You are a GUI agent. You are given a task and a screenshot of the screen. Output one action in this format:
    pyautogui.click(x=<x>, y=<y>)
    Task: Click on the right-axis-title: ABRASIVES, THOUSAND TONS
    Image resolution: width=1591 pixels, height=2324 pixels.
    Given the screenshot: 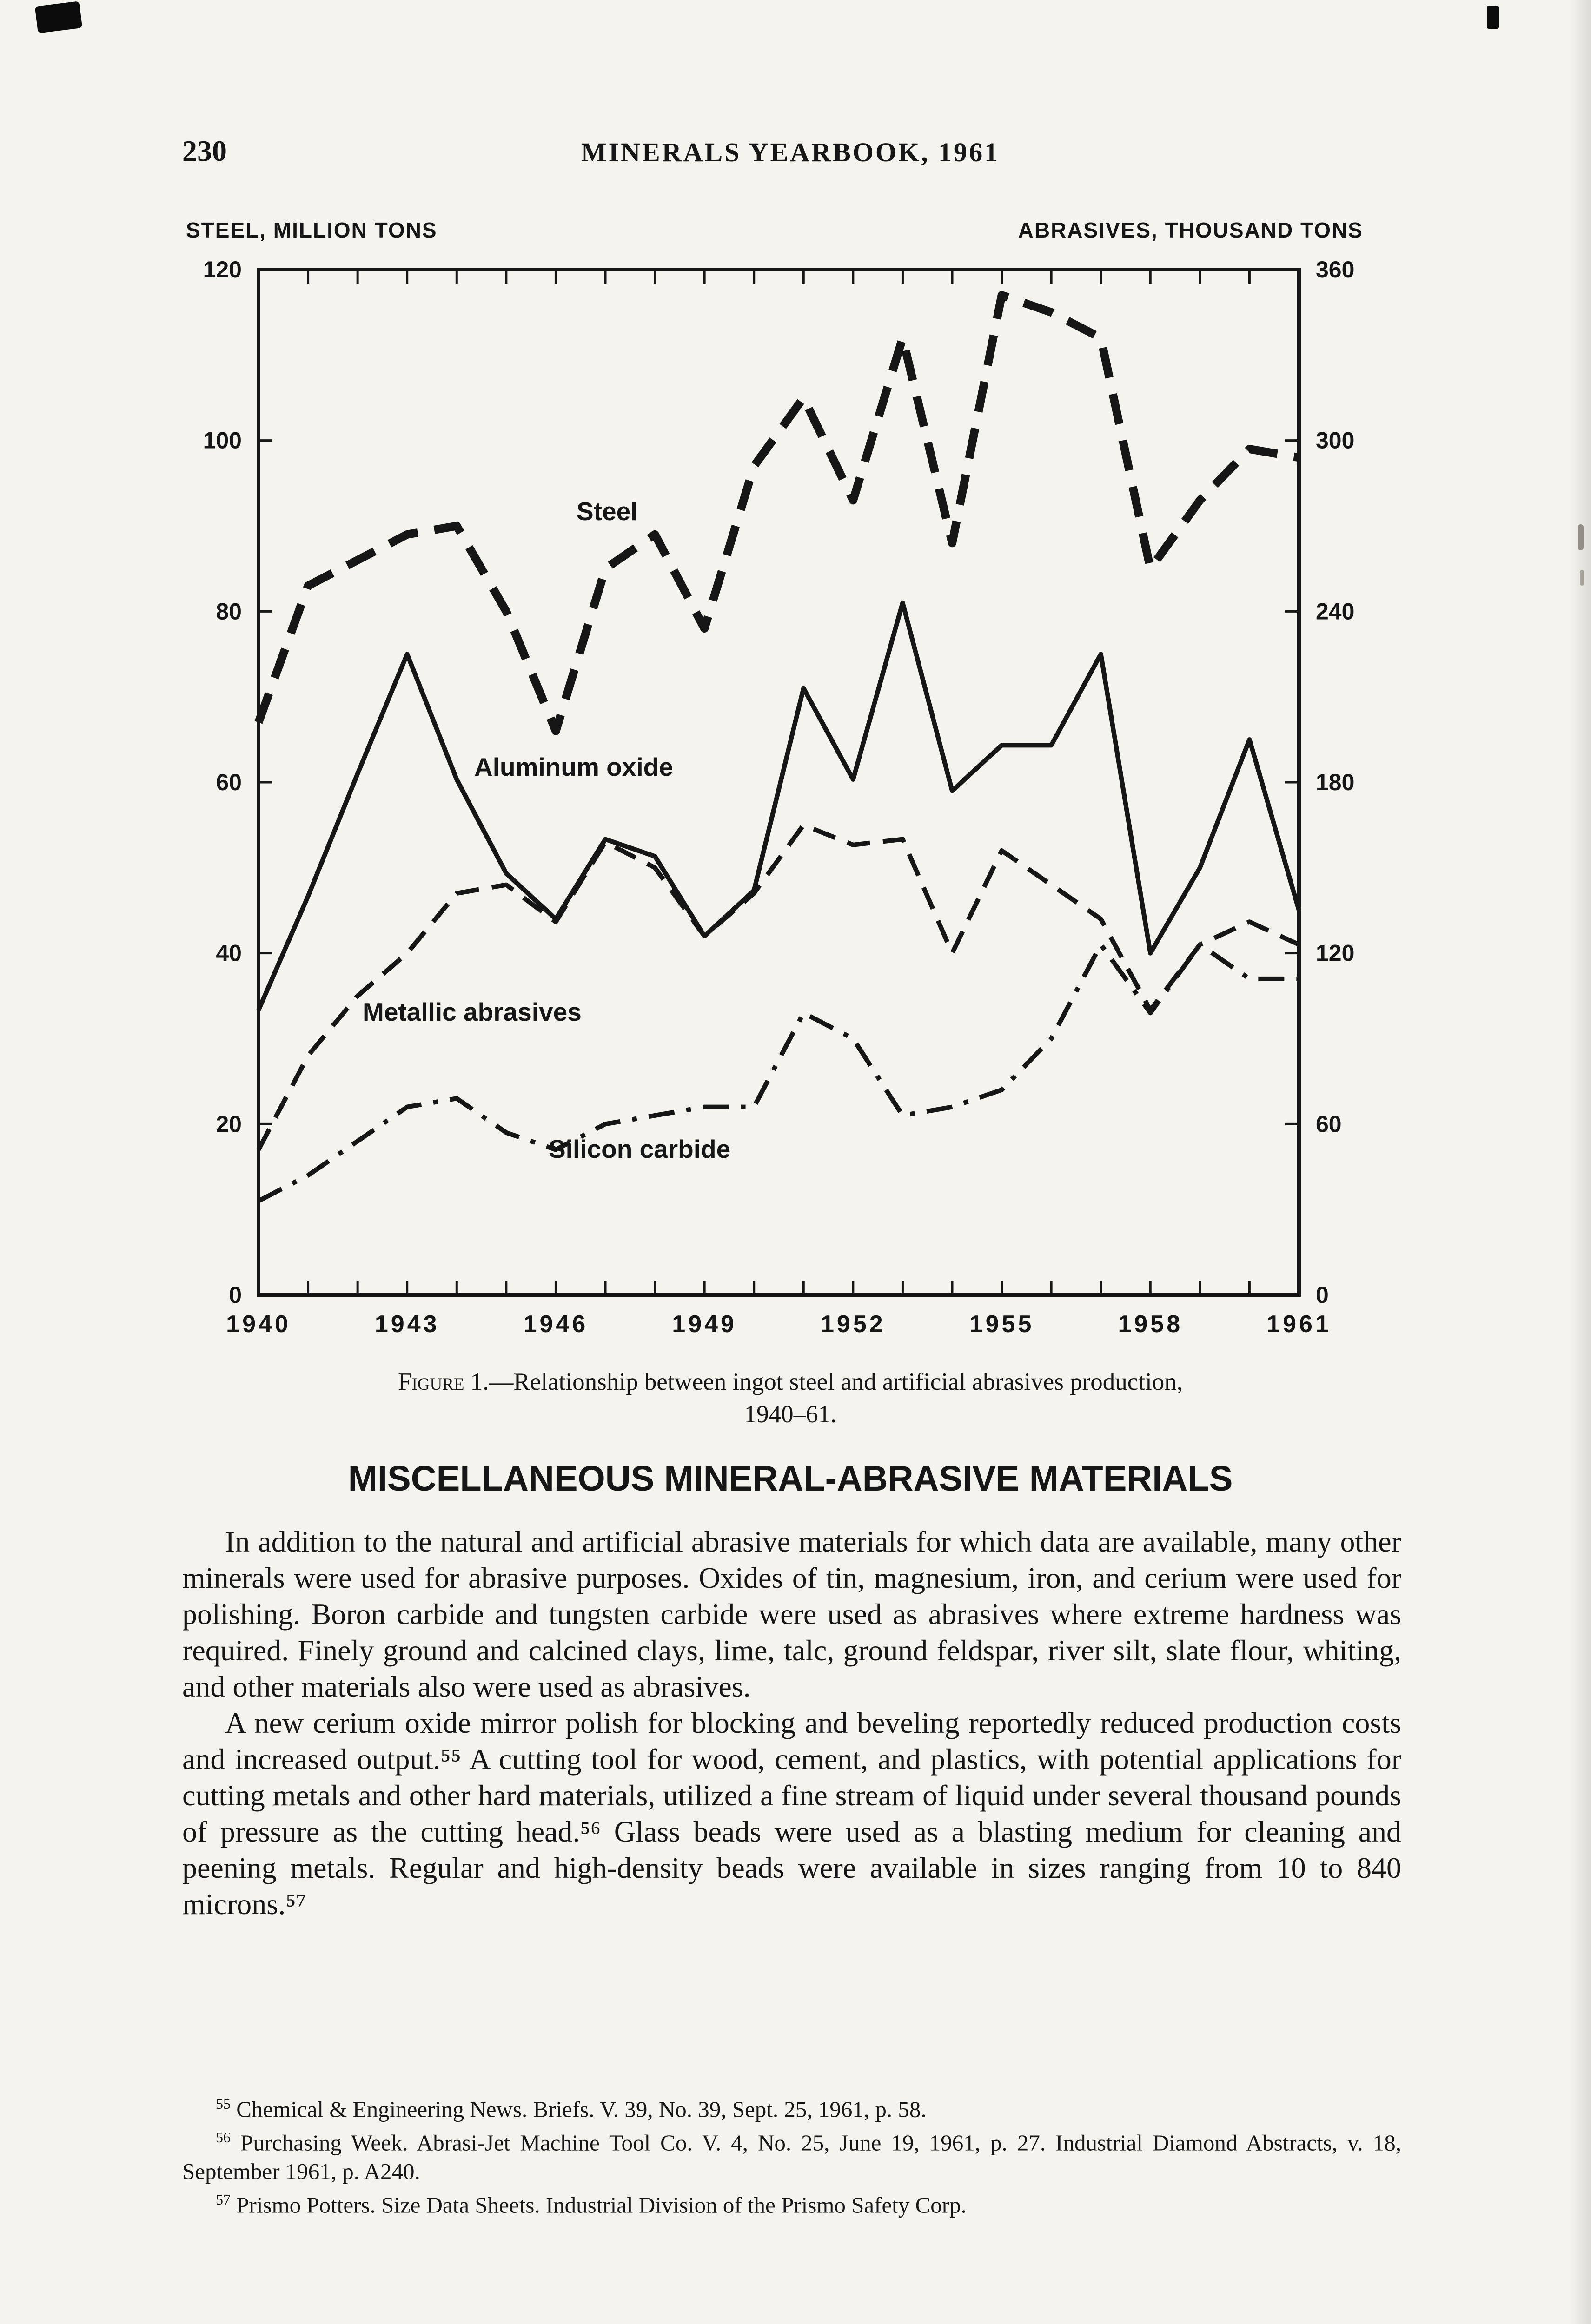 What is the action you would take?
    pyautogui.click(x=1191, y=230)
    